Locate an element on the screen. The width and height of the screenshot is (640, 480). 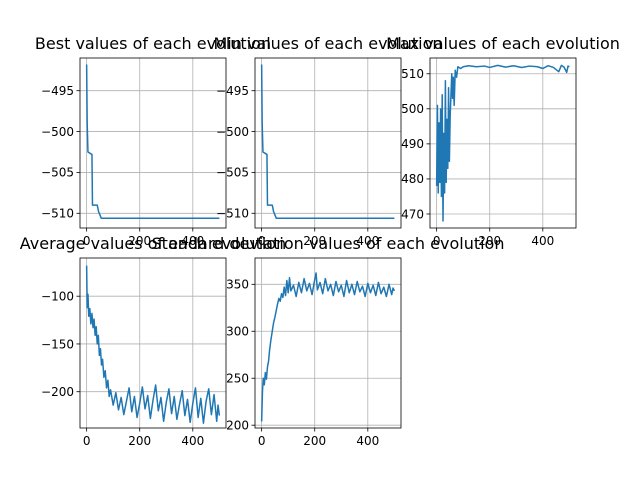
y-tick-label: −150 is located at coordinates (57, 344).